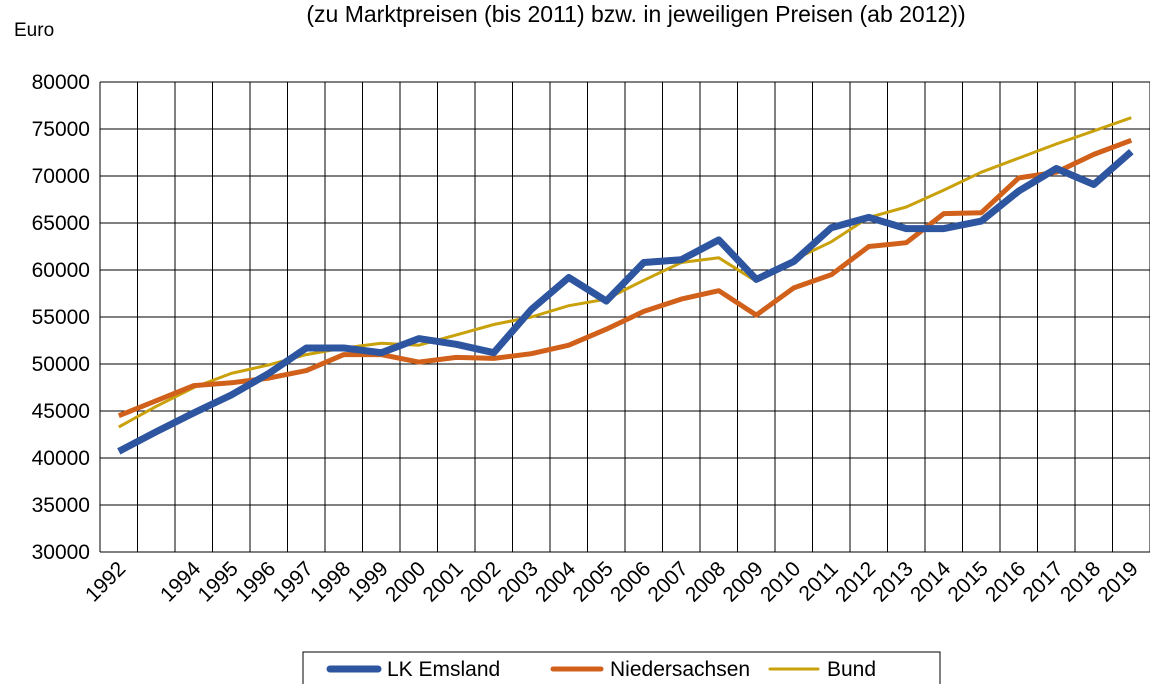 The image size is (1150, 684). I want to click on x-tick-label: 2016, so click(1005, 581).